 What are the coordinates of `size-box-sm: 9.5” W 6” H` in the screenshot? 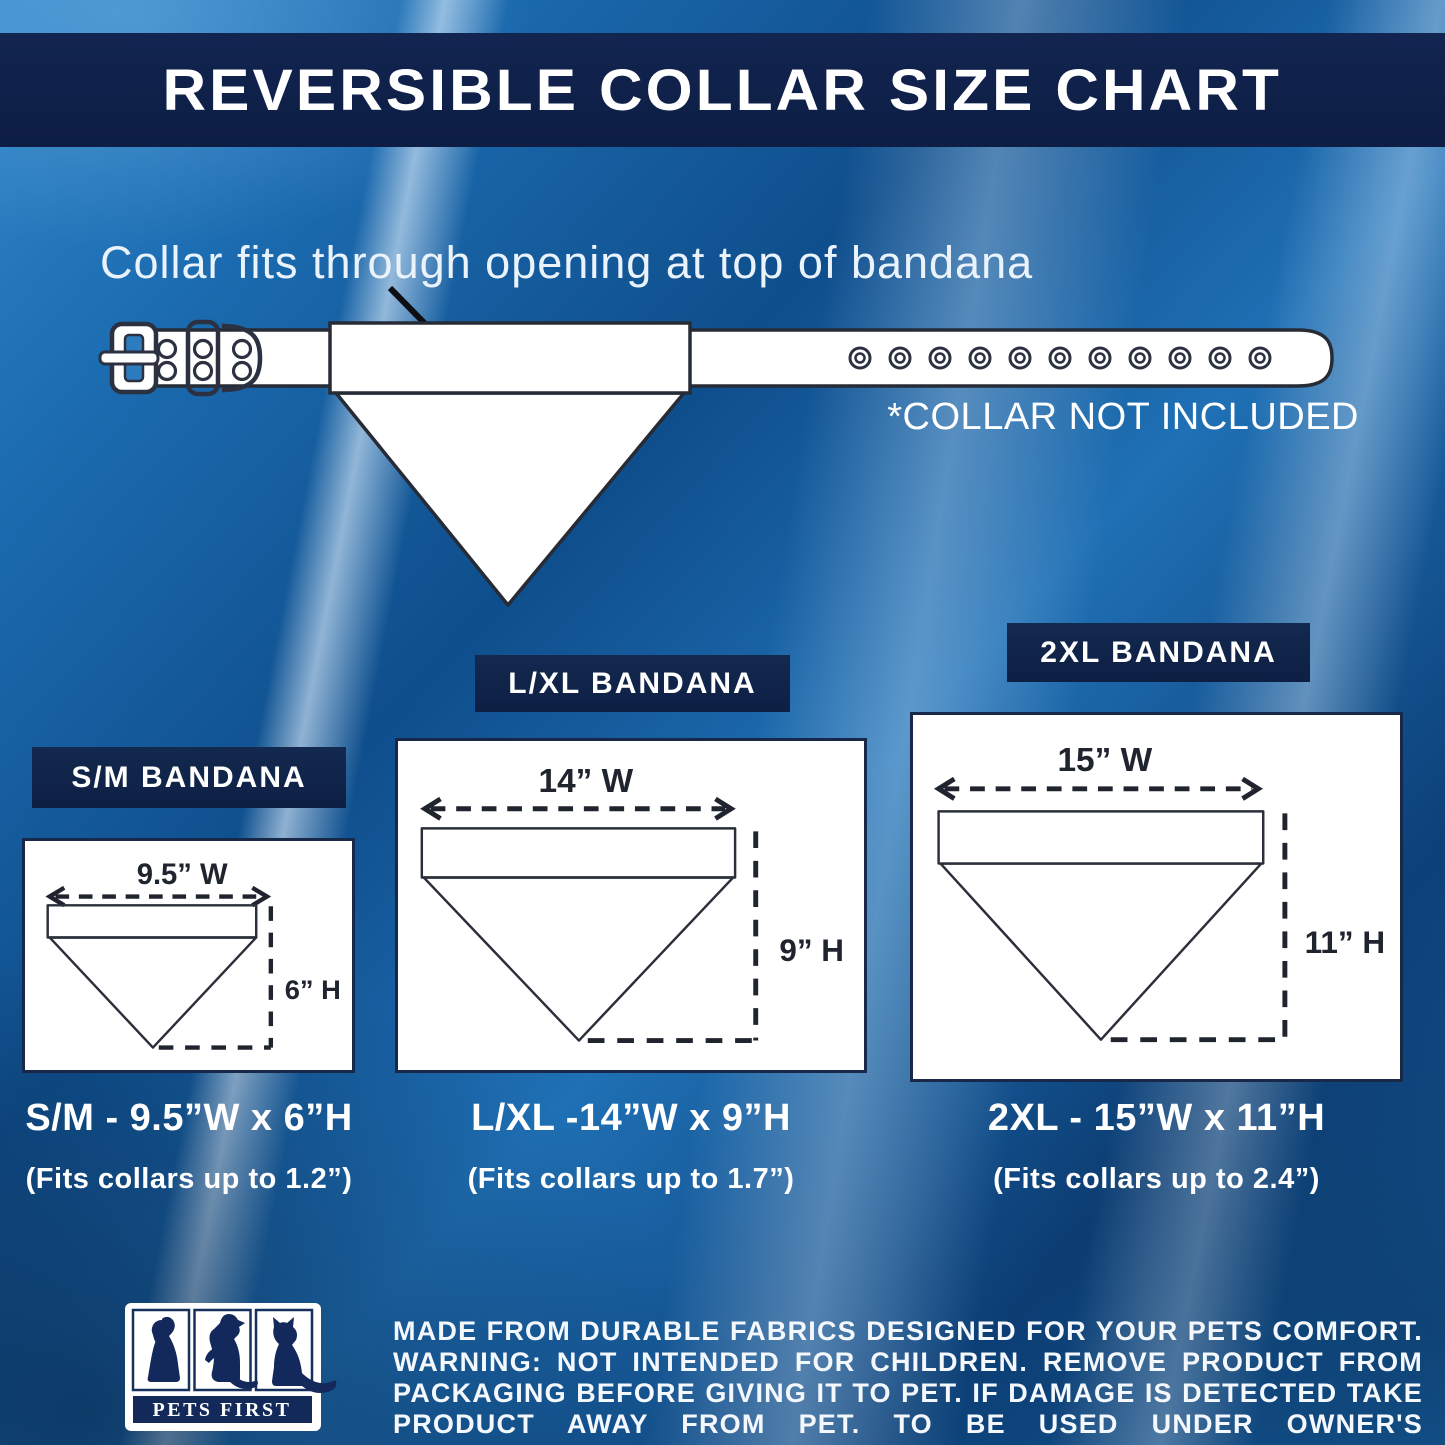 It's located at (188, 955).